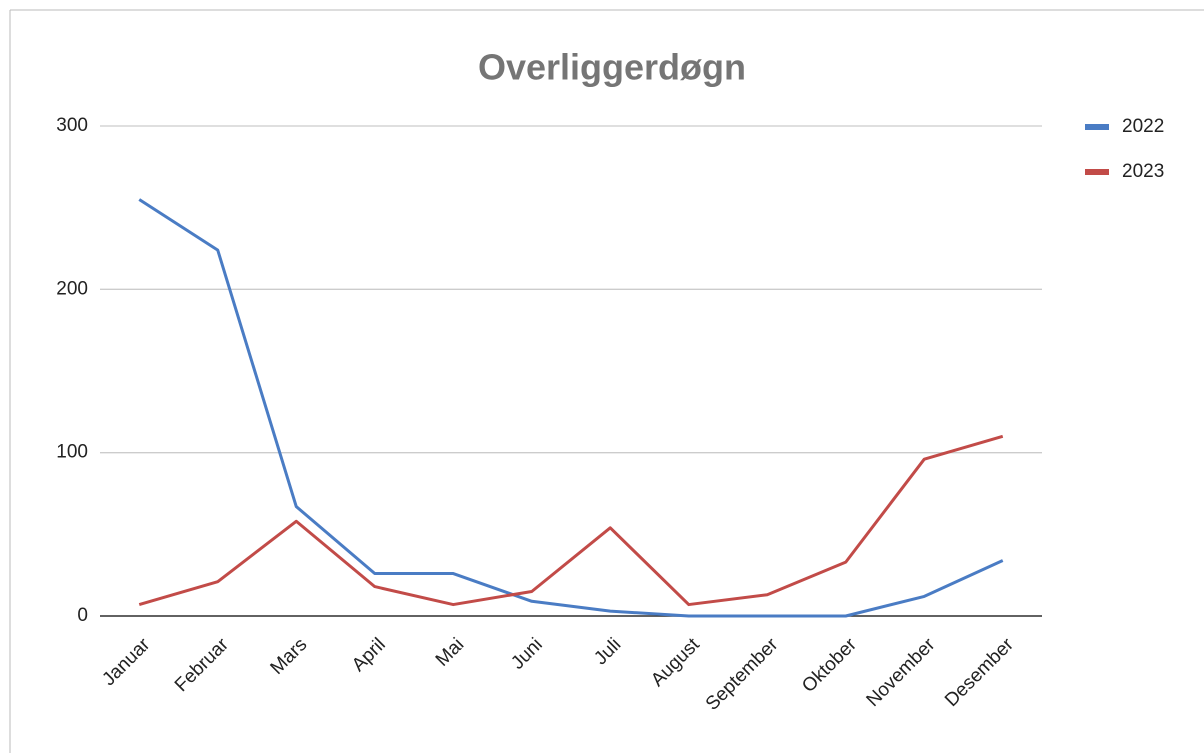 Image resolution: width=1204 pixels, height=753 pixels. What do you see at coordinates (1143, 171) in the screenshot?
I see `legend-label: 2023` at bounding box center [1143, 171].